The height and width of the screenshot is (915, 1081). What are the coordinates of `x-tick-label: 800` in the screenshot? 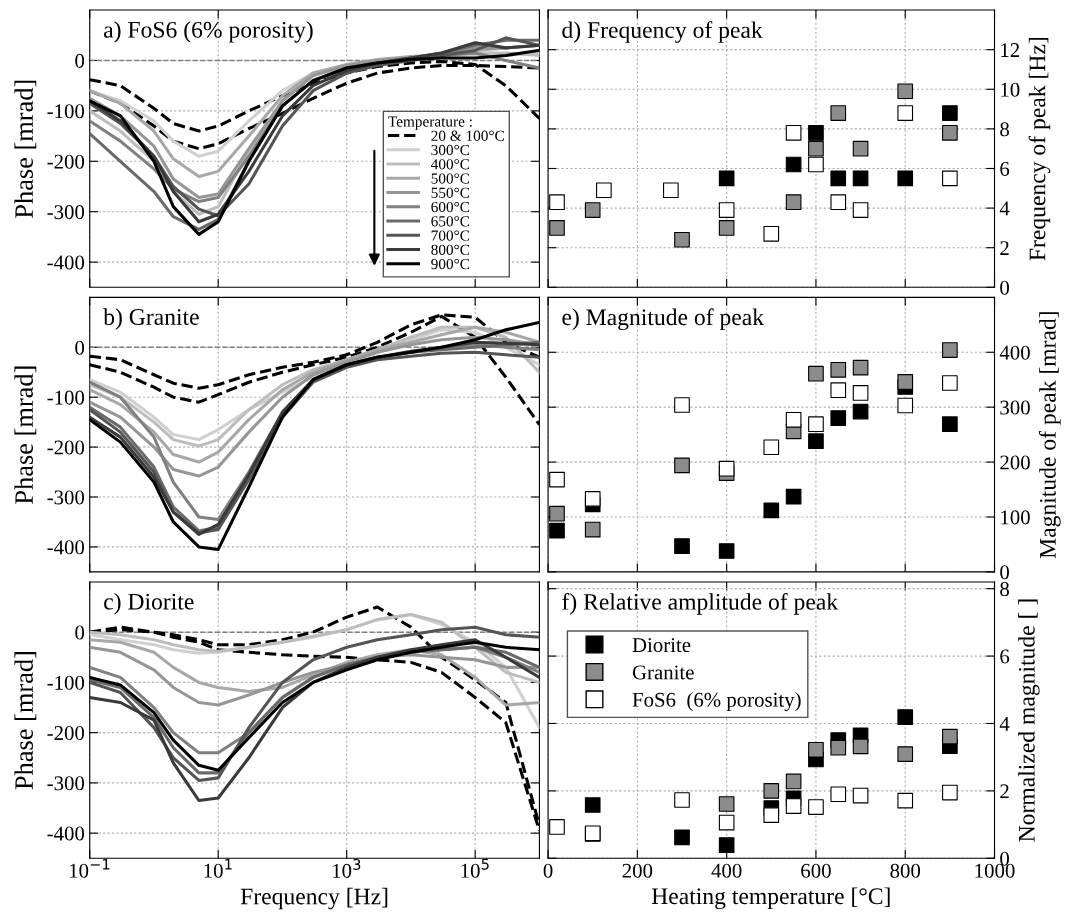 It's located at (905, 870).